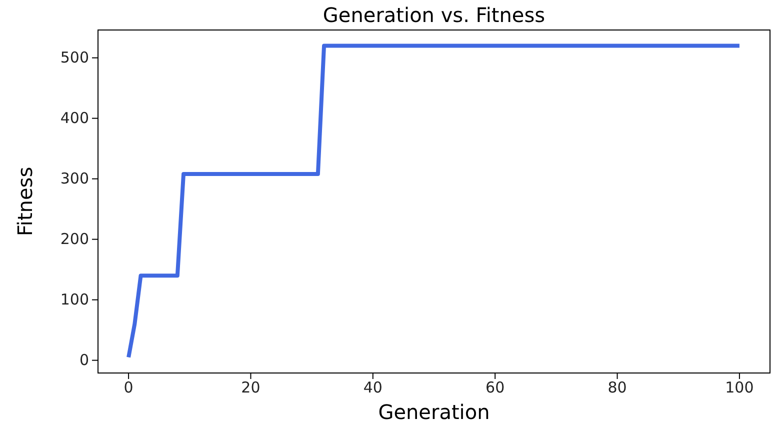 This screenshot has height=431, width=776. What do you see at coordinates (495, 387) in the screenshot?
I see `x-tick-label: 60` at bounding box center [495, 387].